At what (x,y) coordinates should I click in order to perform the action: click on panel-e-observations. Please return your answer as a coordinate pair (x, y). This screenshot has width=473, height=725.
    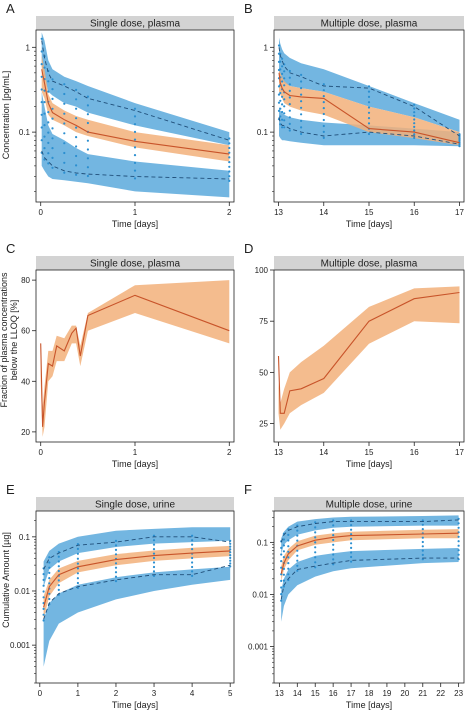
    Looking at the image, I should click on (137, 578).